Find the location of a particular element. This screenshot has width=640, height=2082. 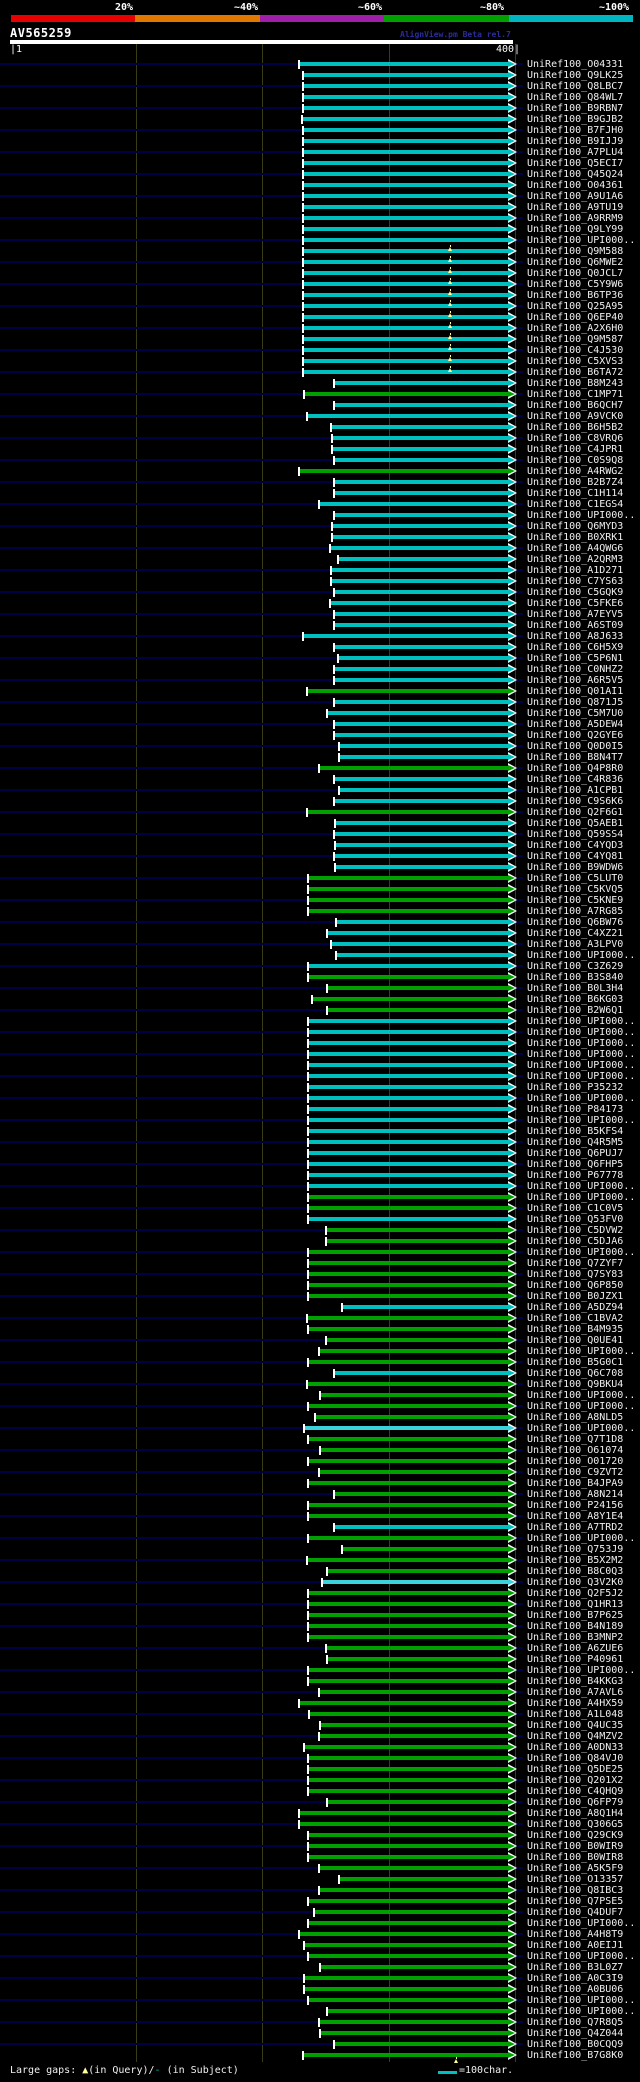

alignment-row: UniRef100_B0WIR9 is located at coordinates (320, 1846).